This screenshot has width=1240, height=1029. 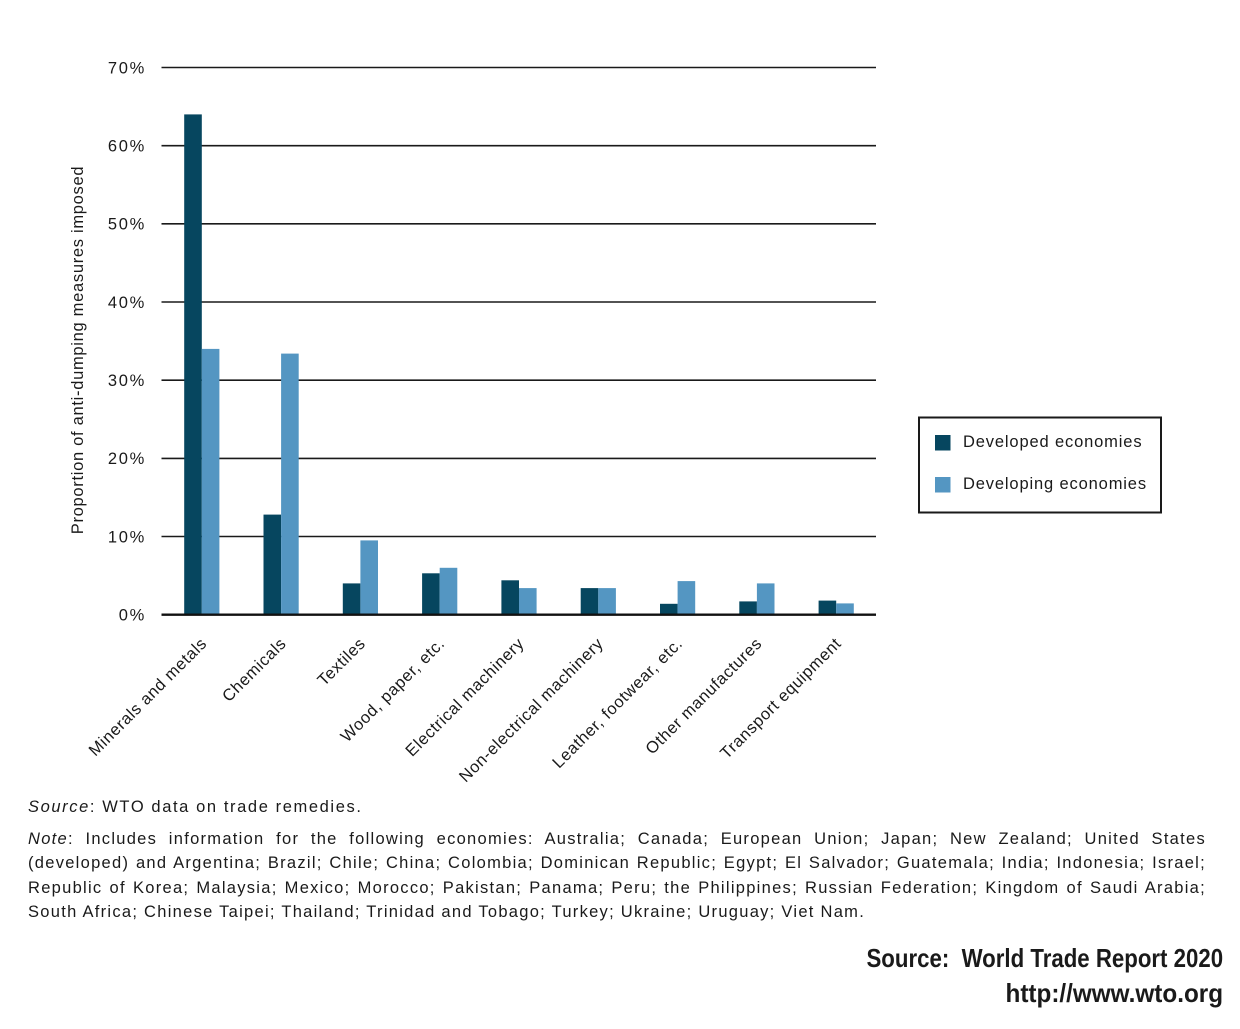 I want to click on svg-text: Leather, footwear, etc., so click(x=617, y=703).